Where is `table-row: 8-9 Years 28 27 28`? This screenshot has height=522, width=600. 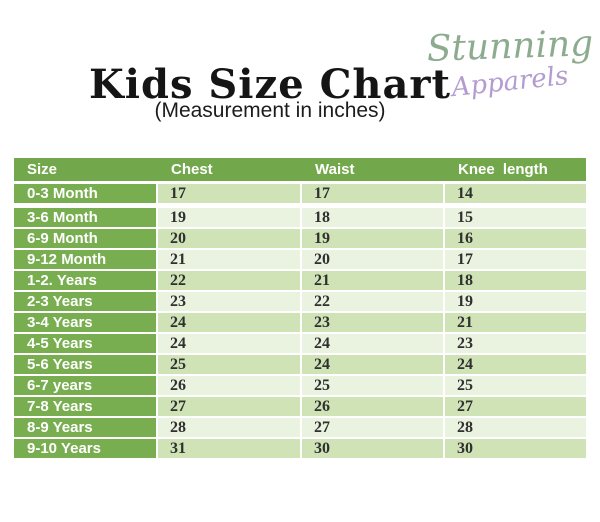 table-row: 8-9 Years 28 27 28 is located at coordinates (300, 427).